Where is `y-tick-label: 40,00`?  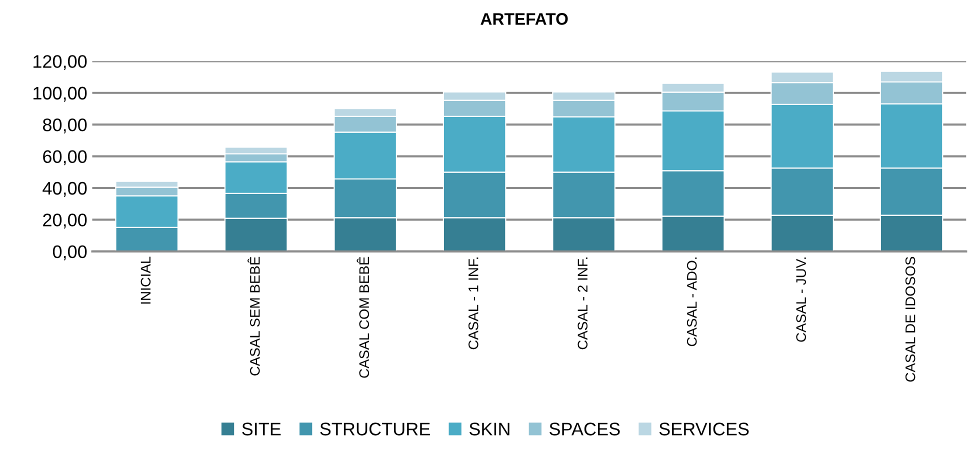 y-tick-label: 40,00 is located at coordinates (64, 189).